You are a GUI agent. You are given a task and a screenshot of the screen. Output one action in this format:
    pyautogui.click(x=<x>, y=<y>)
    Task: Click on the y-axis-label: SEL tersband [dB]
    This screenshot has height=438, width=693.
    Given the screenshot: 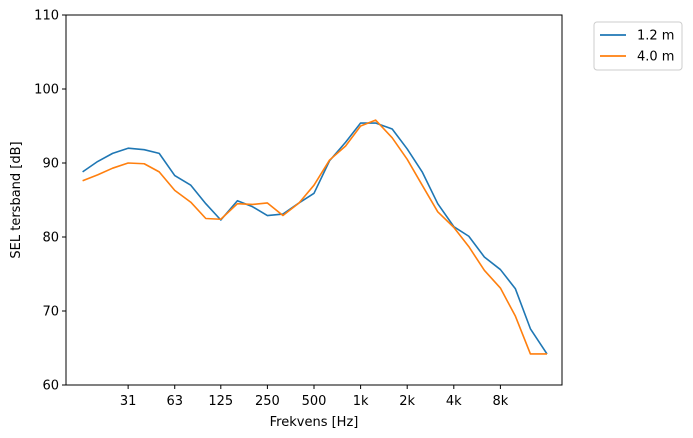 What is the action you would take?
    pyautogui.click(x=16, y=199)
    